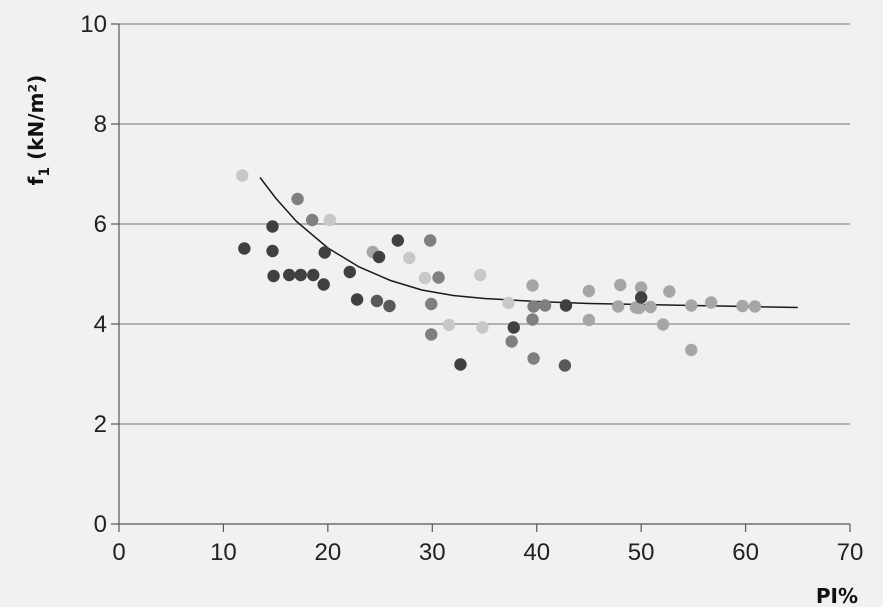 Image resolution: width=883 pixels, height=607 pixels. What do you see at coordinates (432, 552) in the screenshot?
I see `x-tick-label: 30` at bounding box center [432, 552].